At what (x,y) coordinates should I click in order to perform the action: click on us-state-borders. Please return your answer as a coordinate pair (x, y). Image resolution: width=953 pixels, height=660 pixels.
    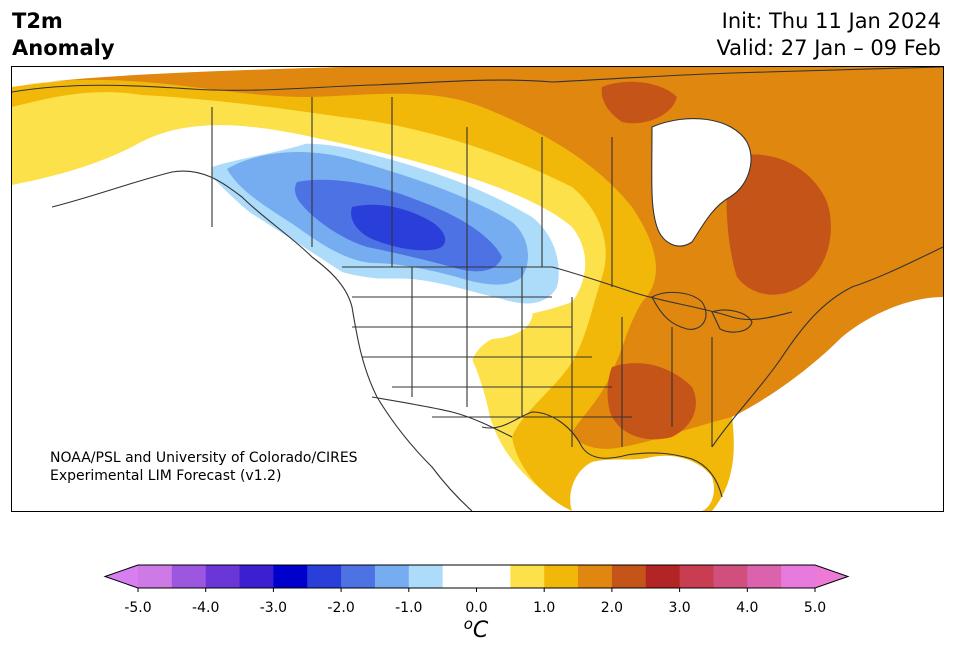
    Looking at the image, I should click on (532, 357).